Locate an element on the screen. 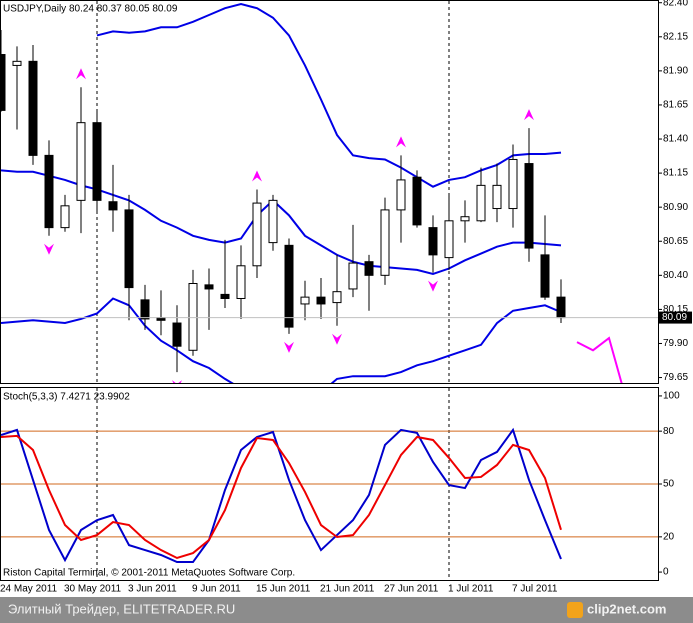 This screenshot has height=623, width=693. y-tick-label: 81.15 is located at coordinates (675, 173).